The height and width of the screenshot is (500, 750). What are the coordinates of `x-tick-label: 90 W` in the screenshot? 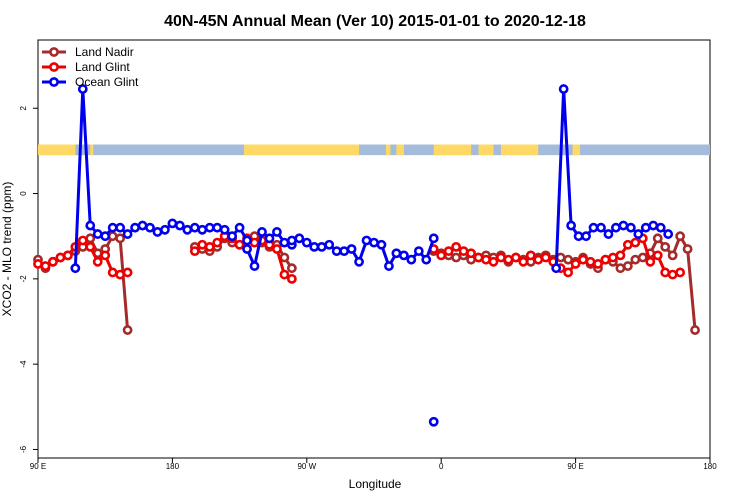 It's located at (306, 466).